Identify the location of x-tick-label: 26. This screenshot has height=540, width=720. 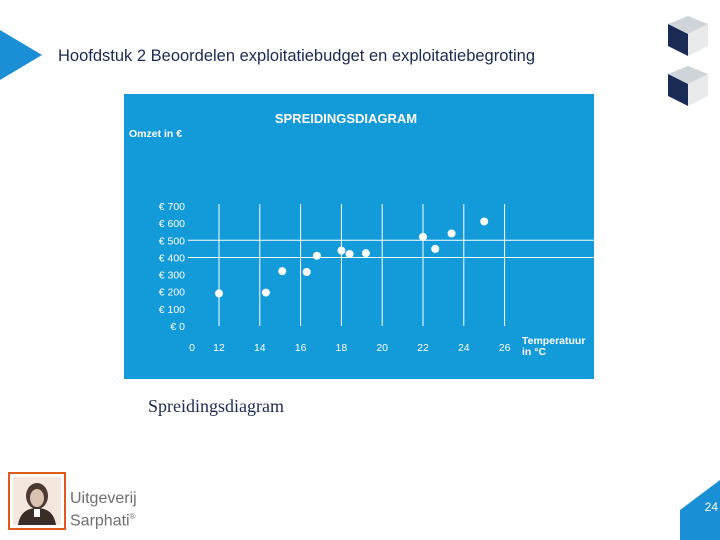
(505, 348).